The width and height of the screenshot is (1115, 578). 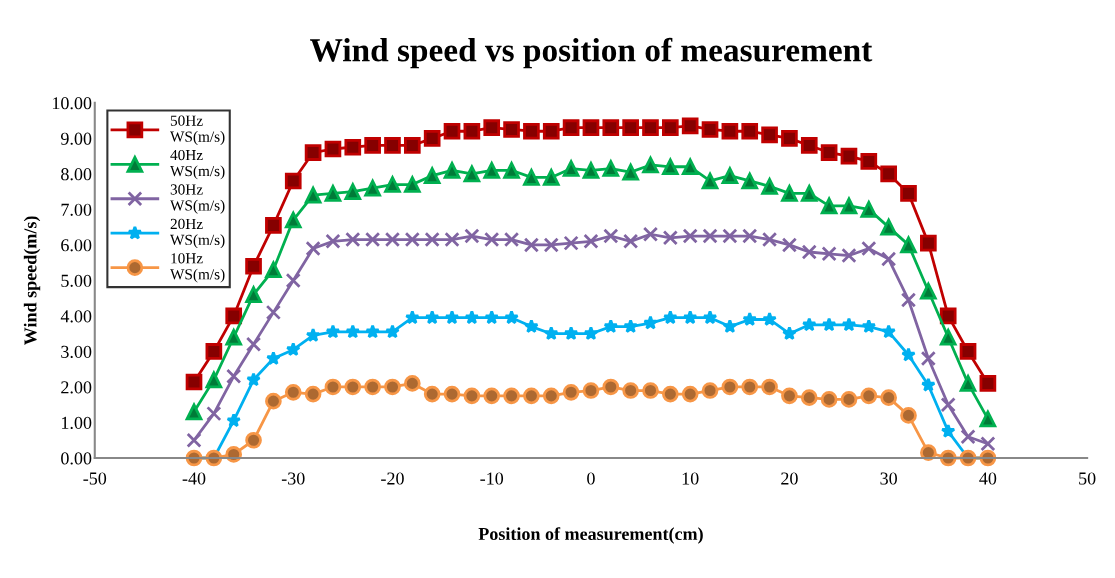 What do you see at coordinates (76, 138) in the screenshot?
I see `y-tick-label: 9.00` at bounding box center [76, 138].